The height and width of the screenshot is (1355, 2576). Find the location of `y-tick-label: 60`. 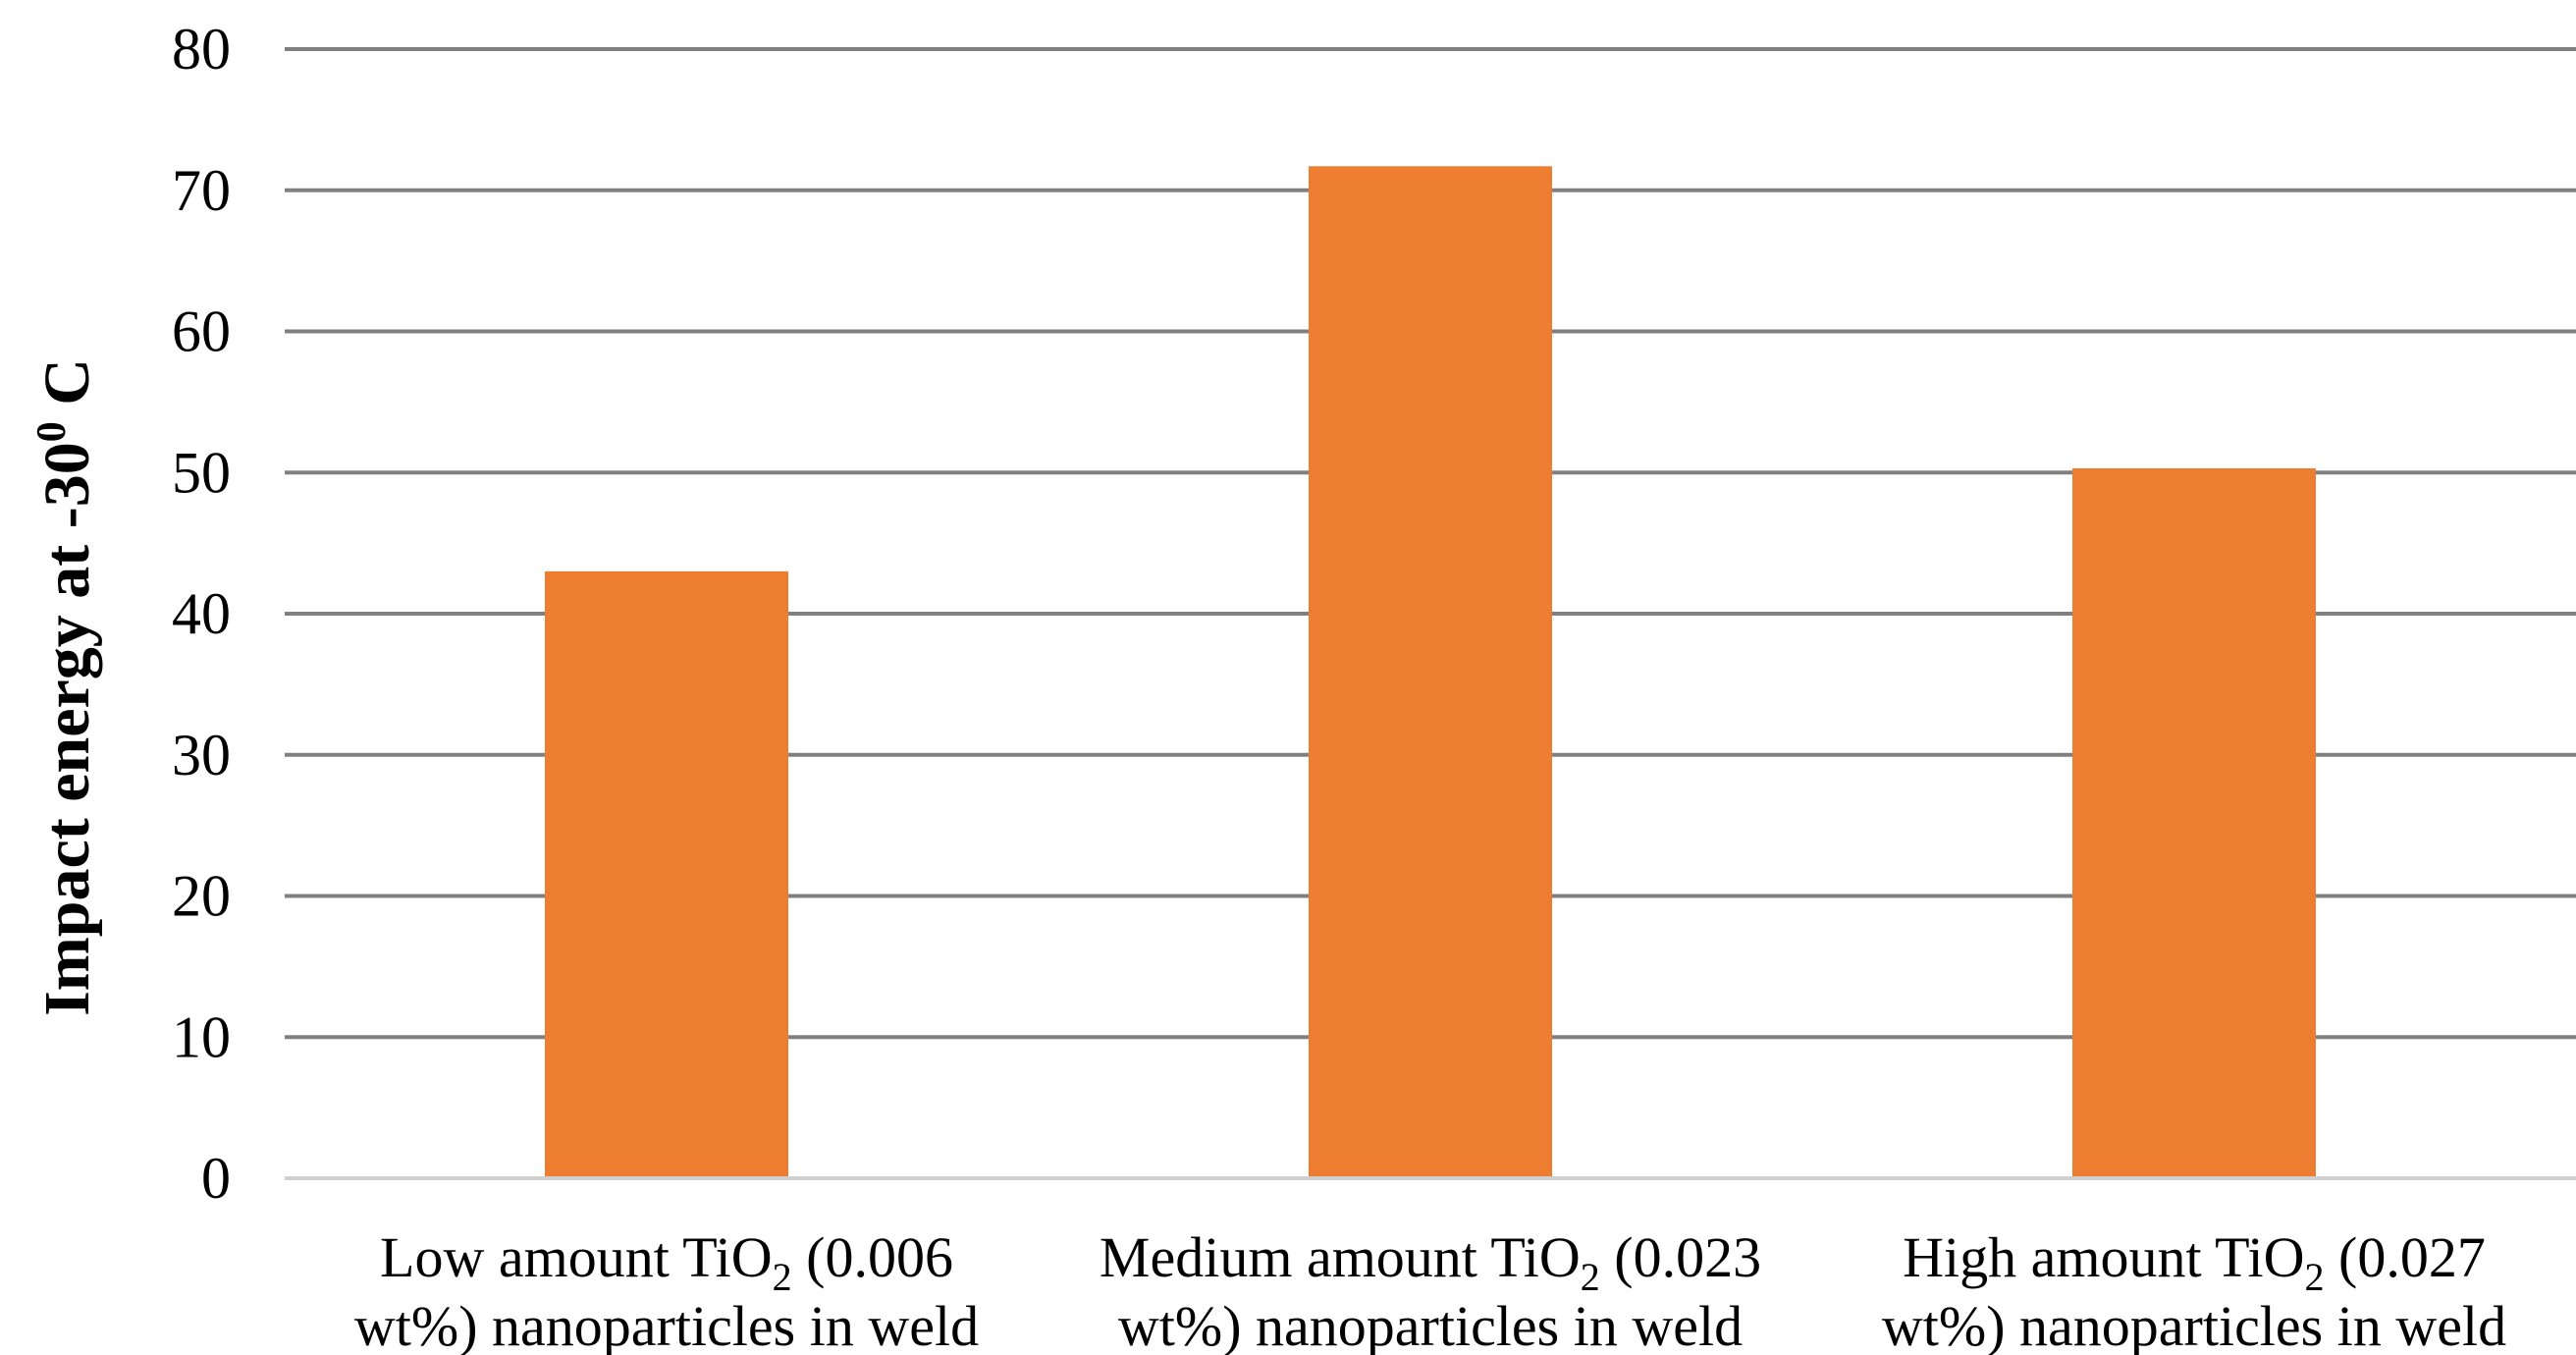

y-tick-label: 60 is located at coordinates (201, 331).